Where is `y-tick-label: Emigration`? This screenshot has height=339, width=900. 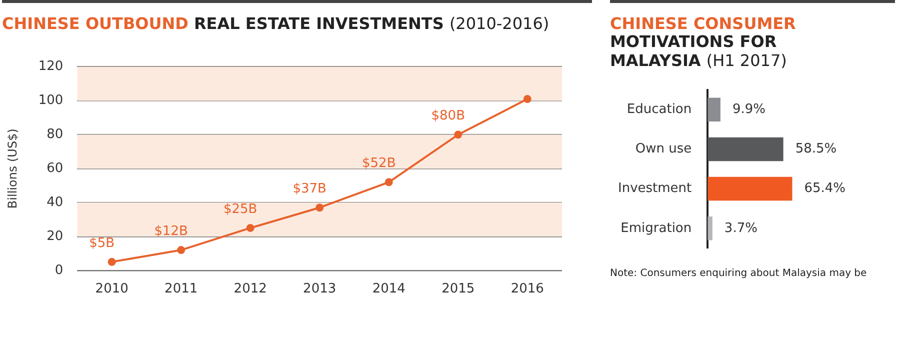
y-tick-label: Emigration is located at coordinates (656, 228).